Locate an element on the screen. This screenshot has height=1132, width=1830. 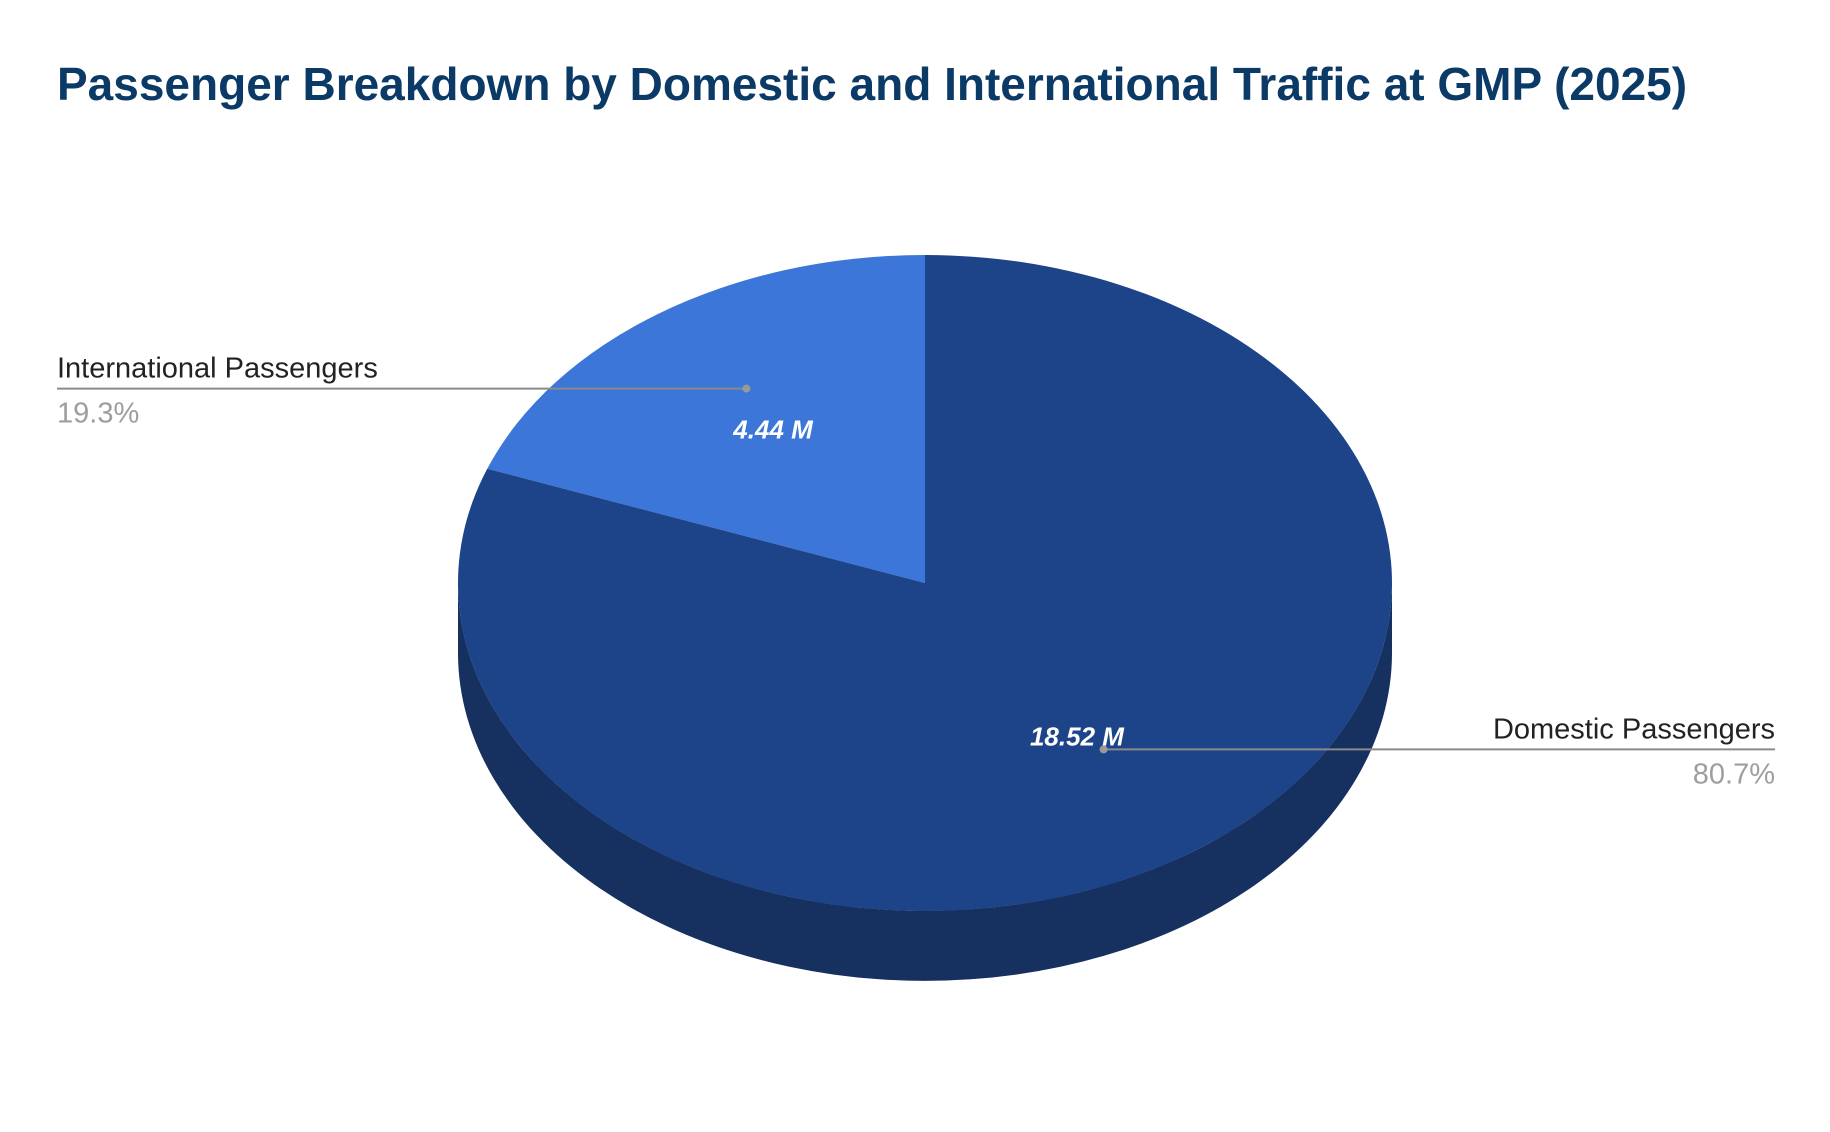
callout-dot-international-passengers is located at coordinates (746, 388).